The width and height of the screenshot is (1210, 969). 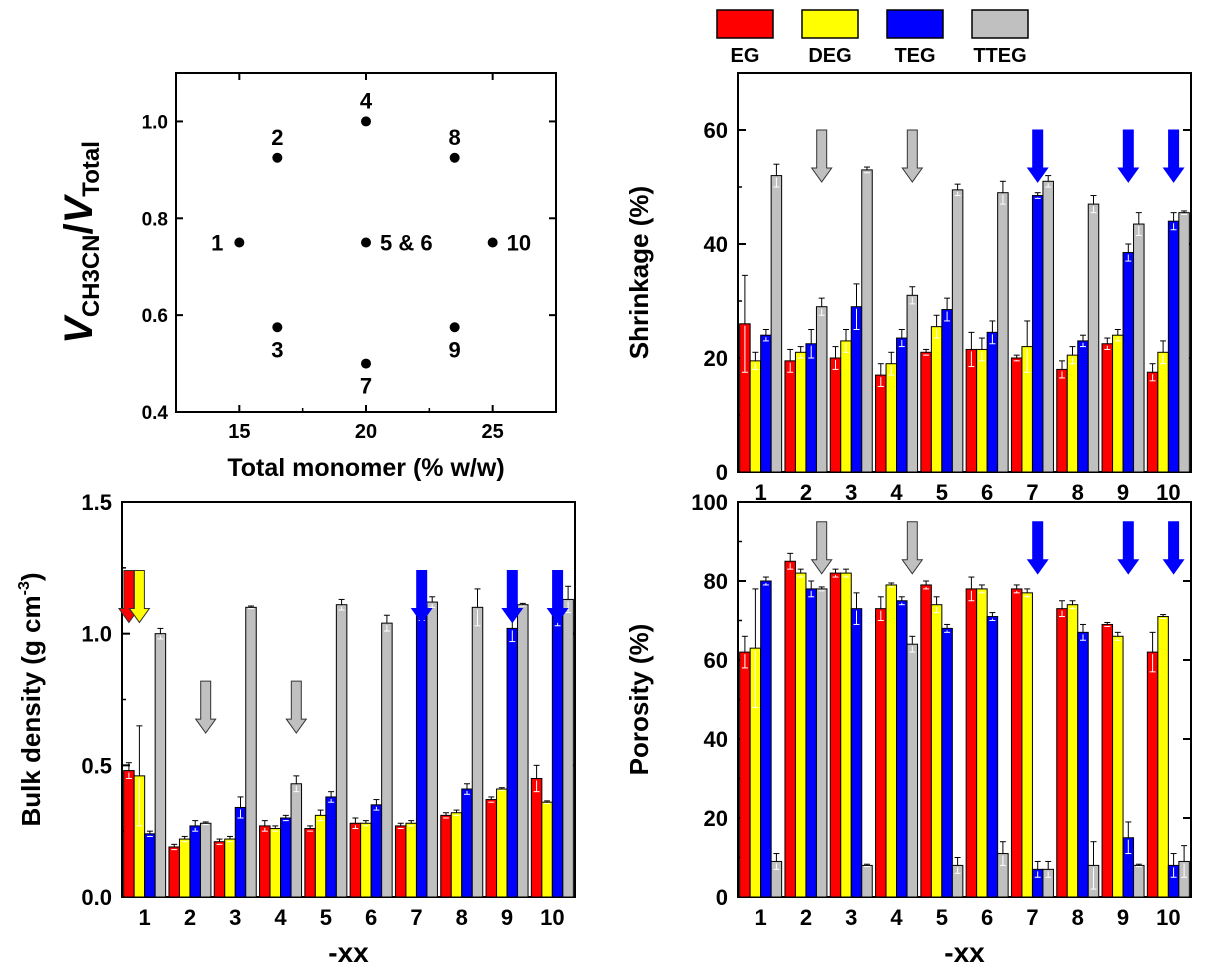 I want to click on scatter-x-tick-label: 15, so click(x=239, y=432).